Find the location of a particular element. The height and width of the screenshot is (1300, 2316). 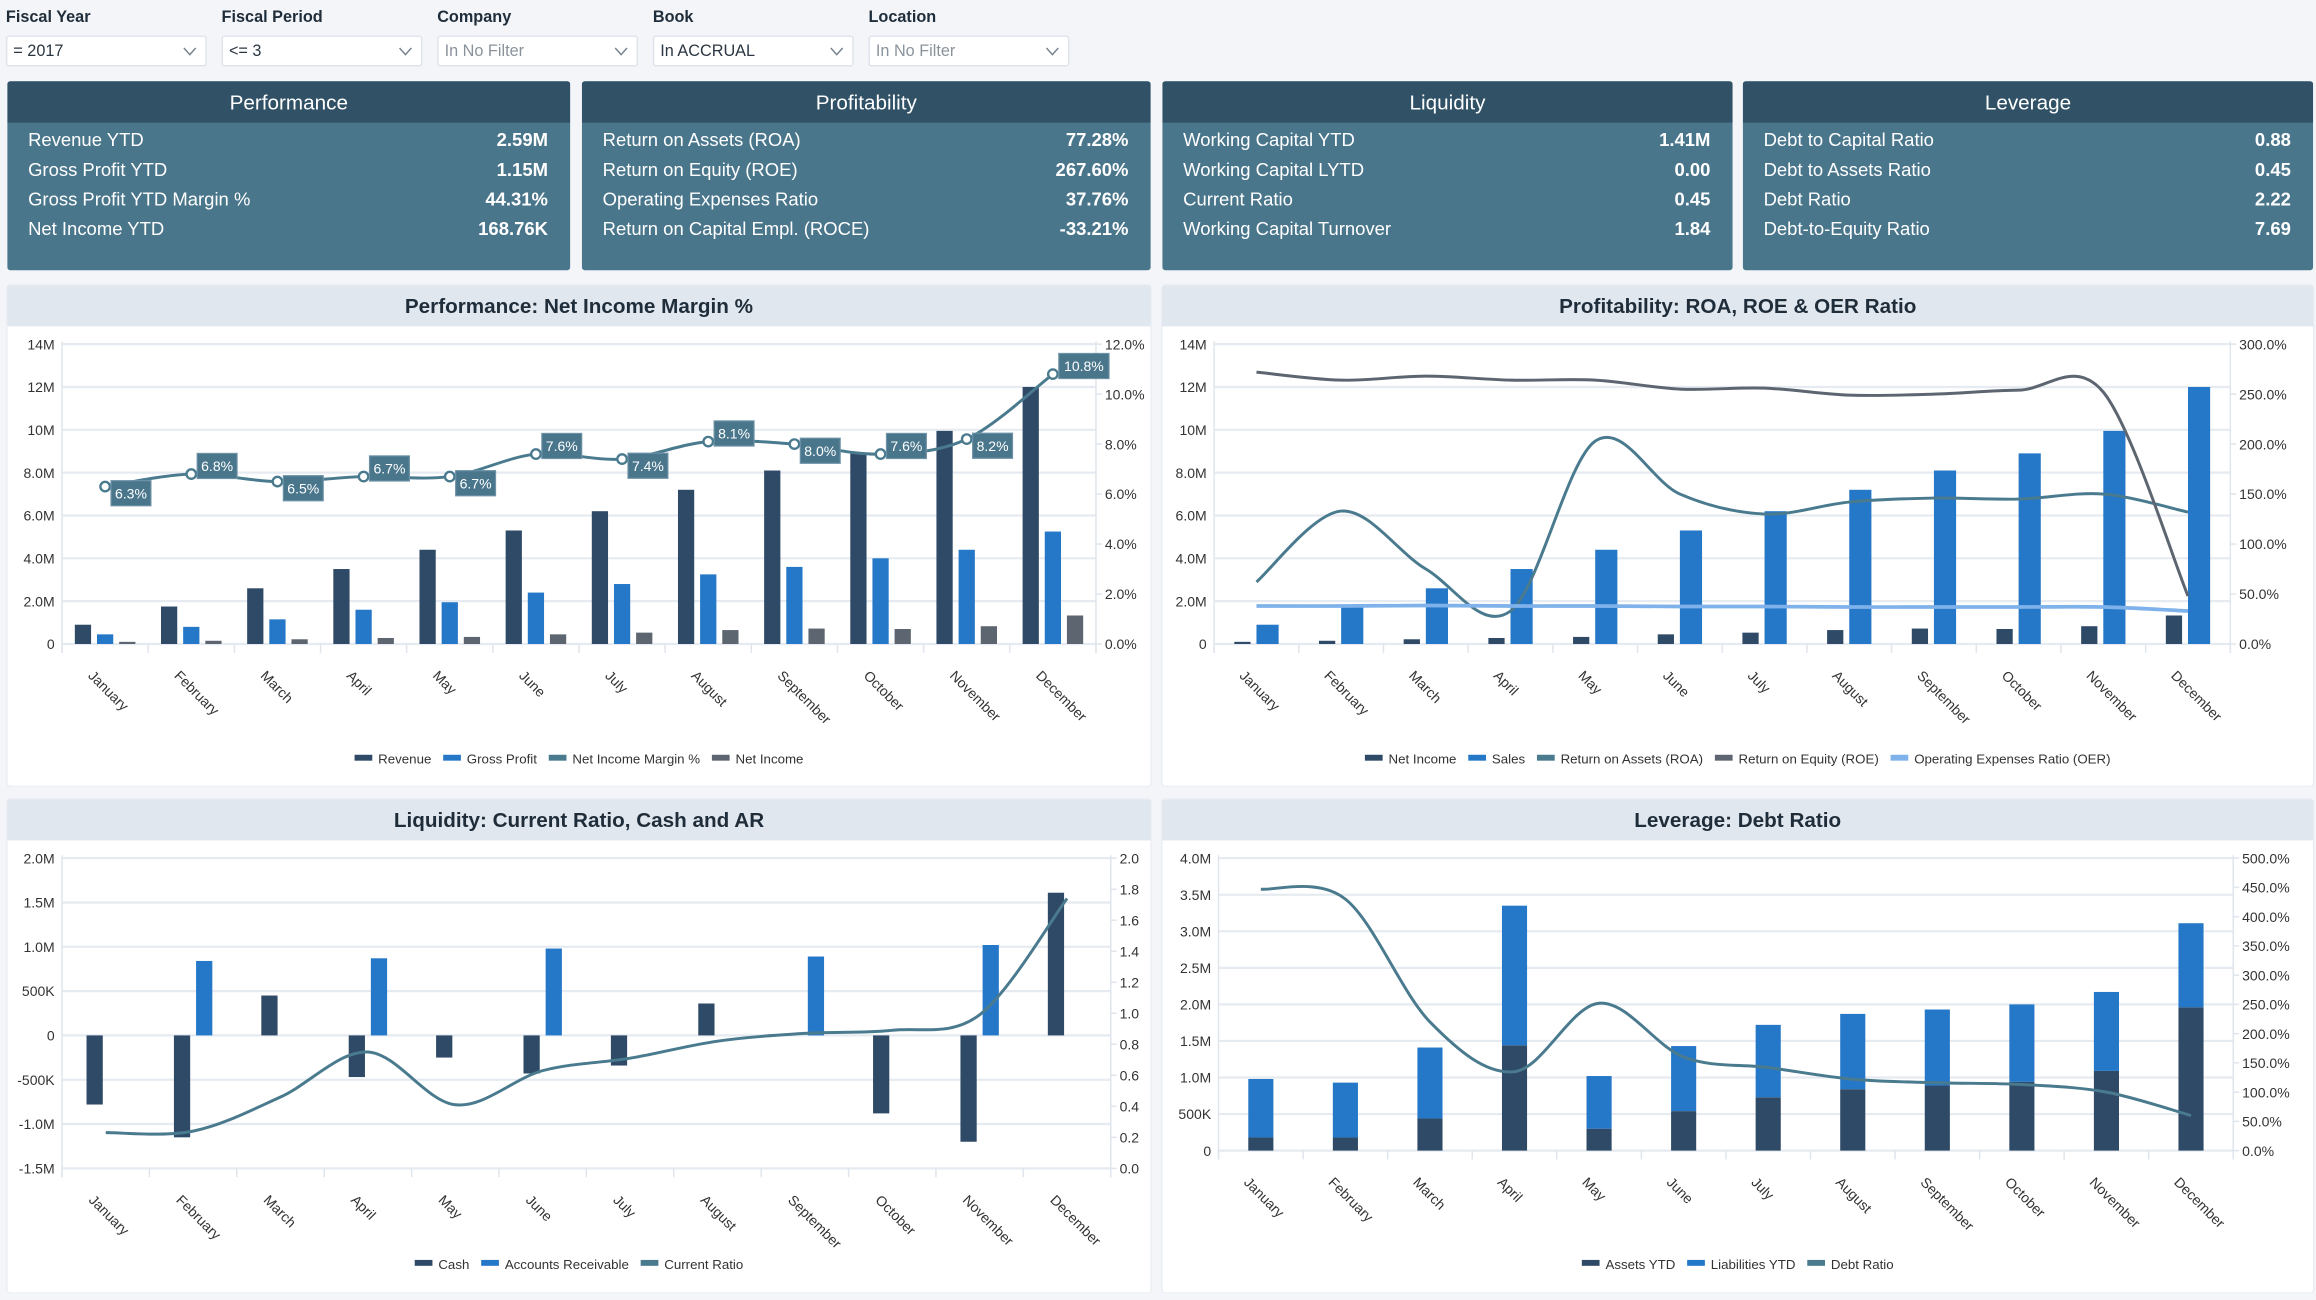

kpi-label: Working Capital Turnover is located at coordinates (1287, 229).